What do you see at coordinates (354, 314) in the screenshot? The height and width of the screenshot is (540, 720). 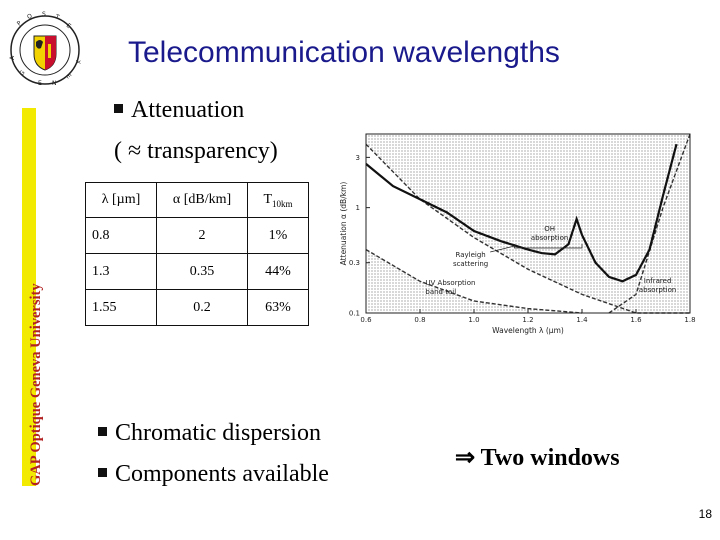 I see `y-tick-label: 0.1` at bounding box center [354, 314].